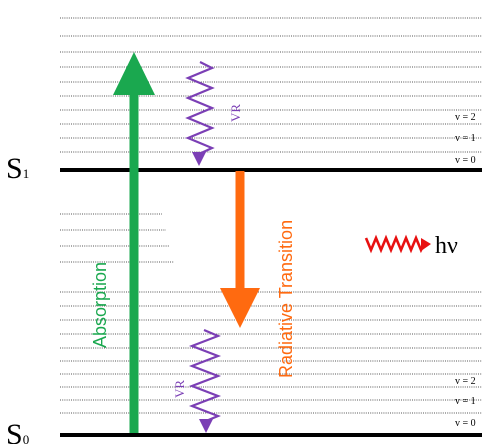  What do you see at coordinates (134, 73) in the screenshot?
I see `absorption-arrowhead` at bounding box center [134, 73].